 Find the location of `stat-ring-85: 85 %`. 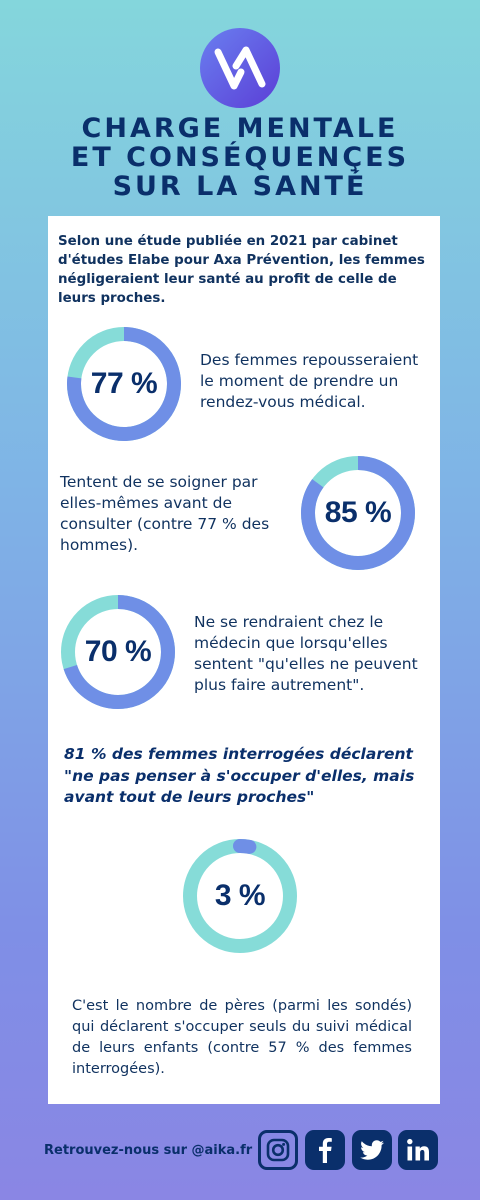

stat-ring-85: 85 % is located at coordinates (358, 513).